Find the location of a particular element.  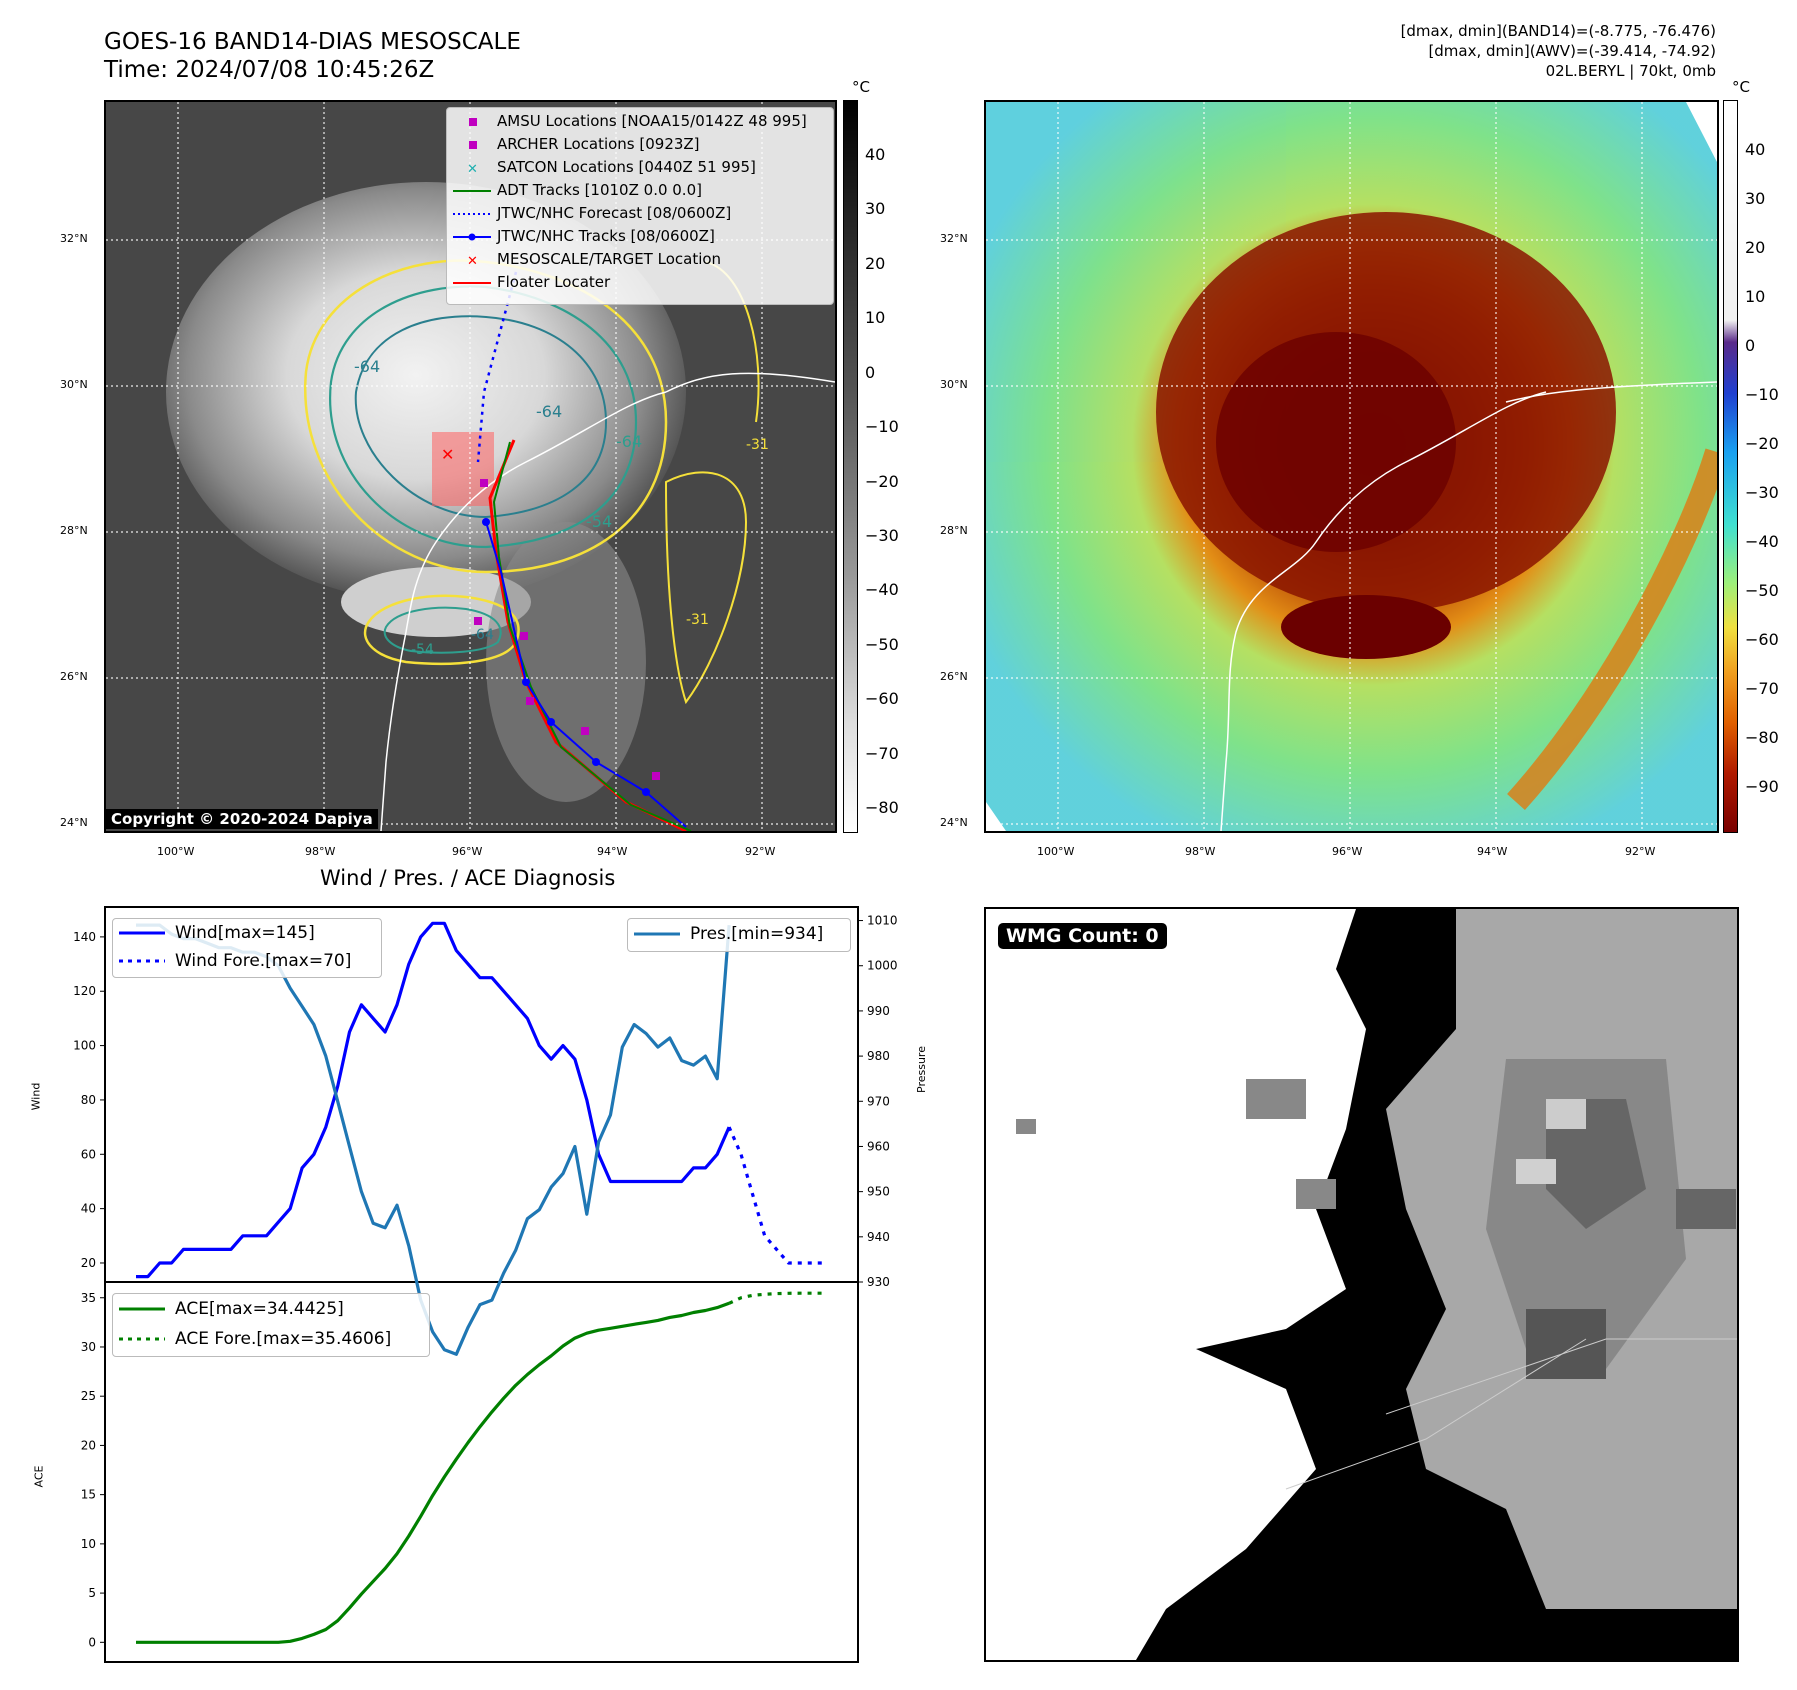

colorbar-left is located at coordinates (850, 466).